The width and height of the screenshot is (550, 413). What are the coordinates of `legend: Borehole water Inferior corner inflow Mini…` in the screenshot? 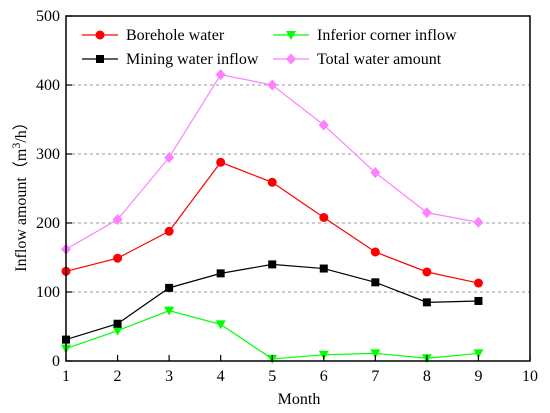 It's located at (269, 47).